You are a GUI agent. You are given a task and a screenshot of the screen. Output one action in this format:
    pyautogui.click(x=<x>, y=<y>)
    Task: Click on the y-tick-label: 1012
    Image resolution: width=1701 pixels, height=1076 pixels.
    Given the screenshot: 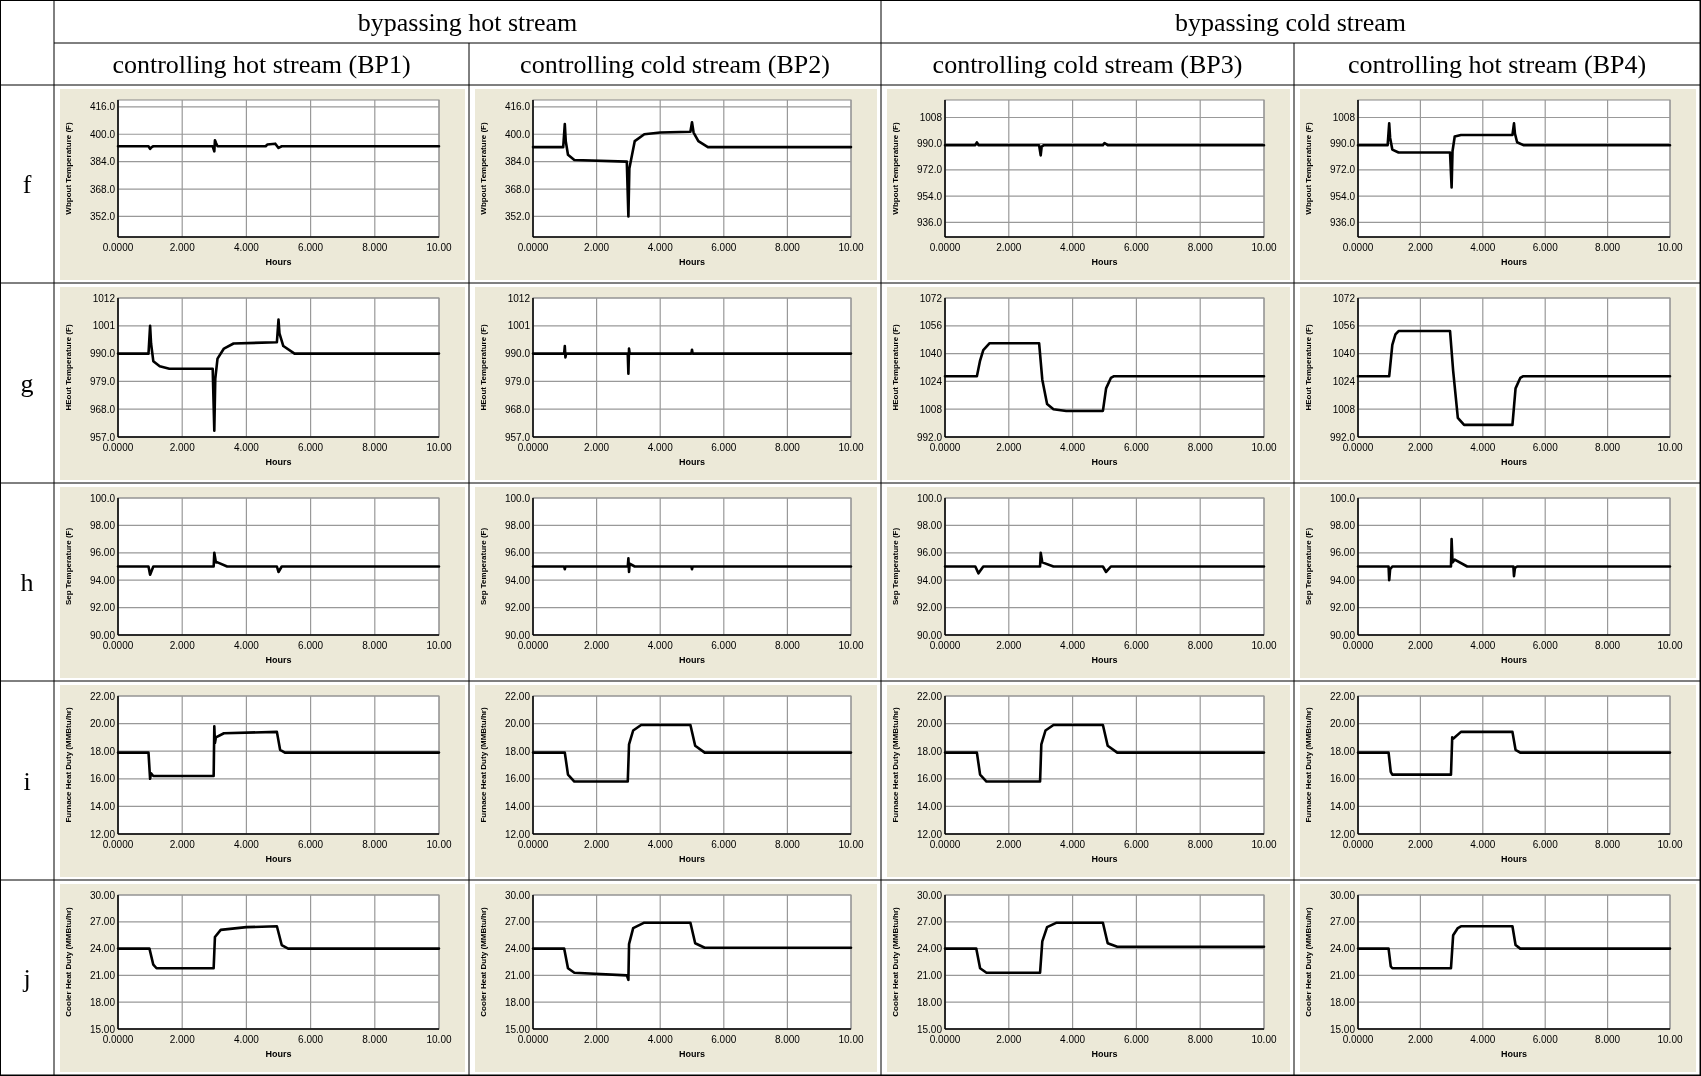 What is the action you would take?
    pyautogui.click(x=519, y=298)
    